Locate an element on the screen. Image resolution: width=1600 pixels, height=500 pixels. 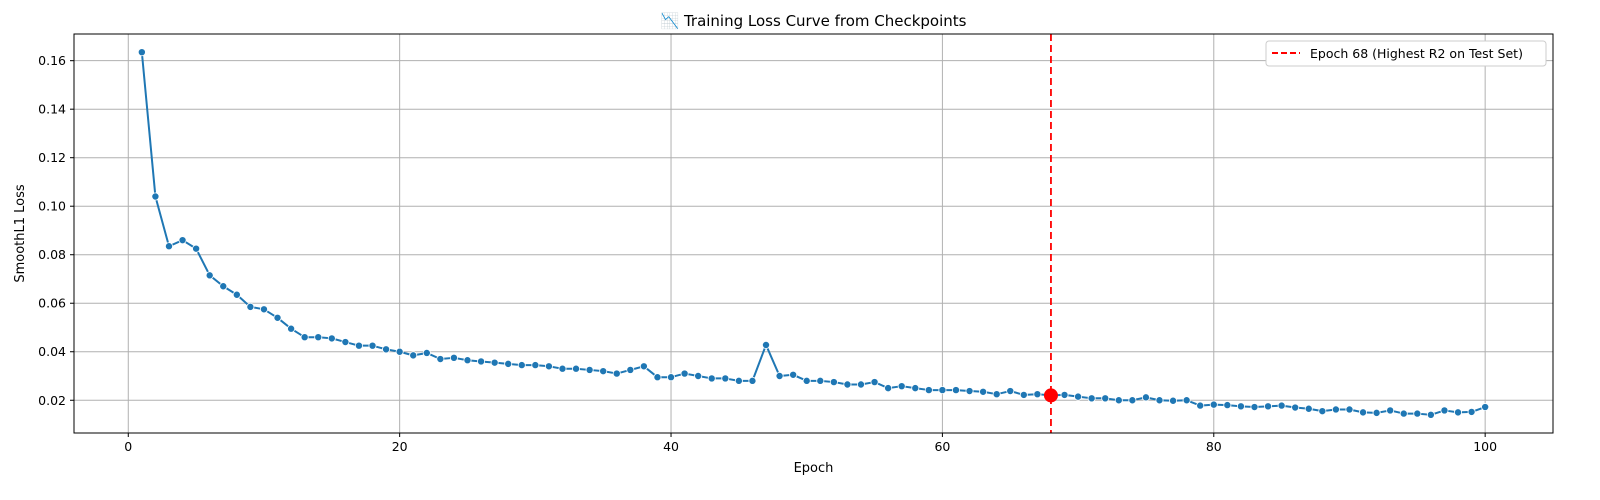
x-tick-label: 60 is located at coordinates (942, 446).